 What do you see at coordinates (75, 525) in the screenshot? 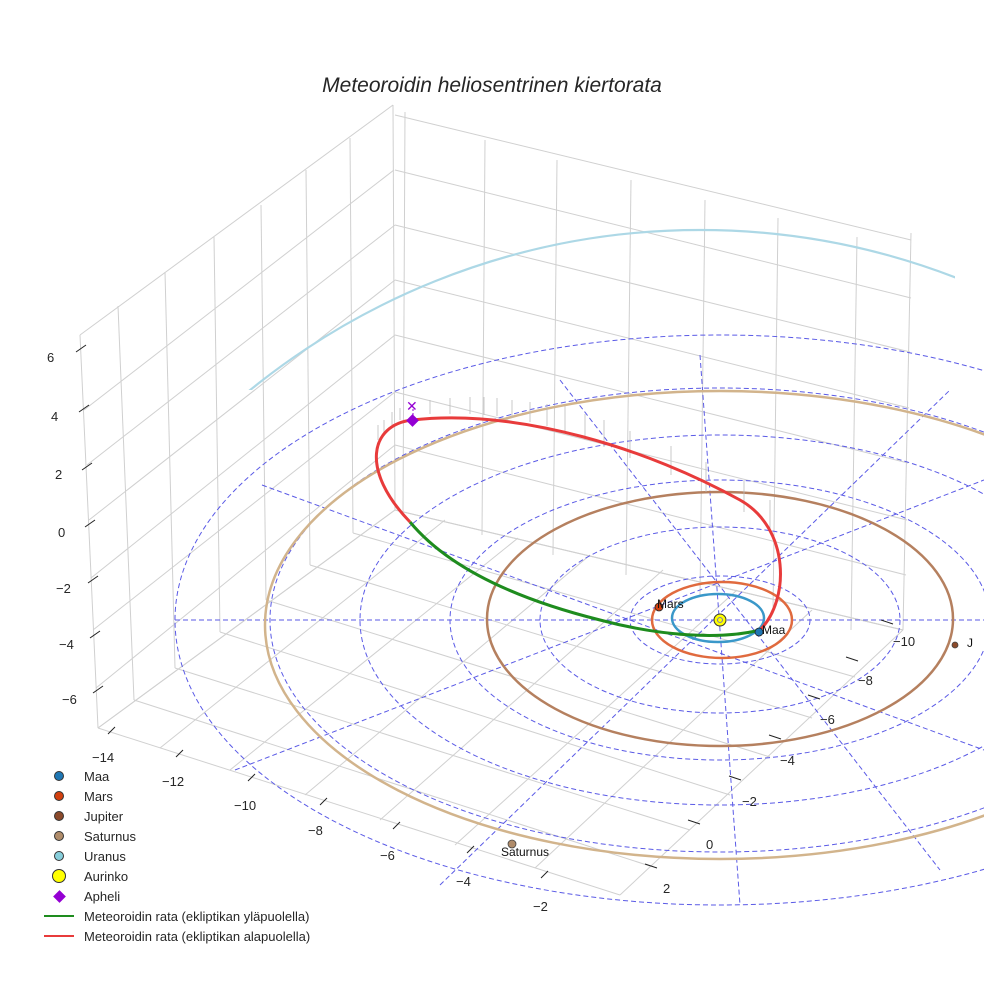
I see `z-axis: 6 4 2 0 −2 −4 −6` at bounding box center [75, 525].